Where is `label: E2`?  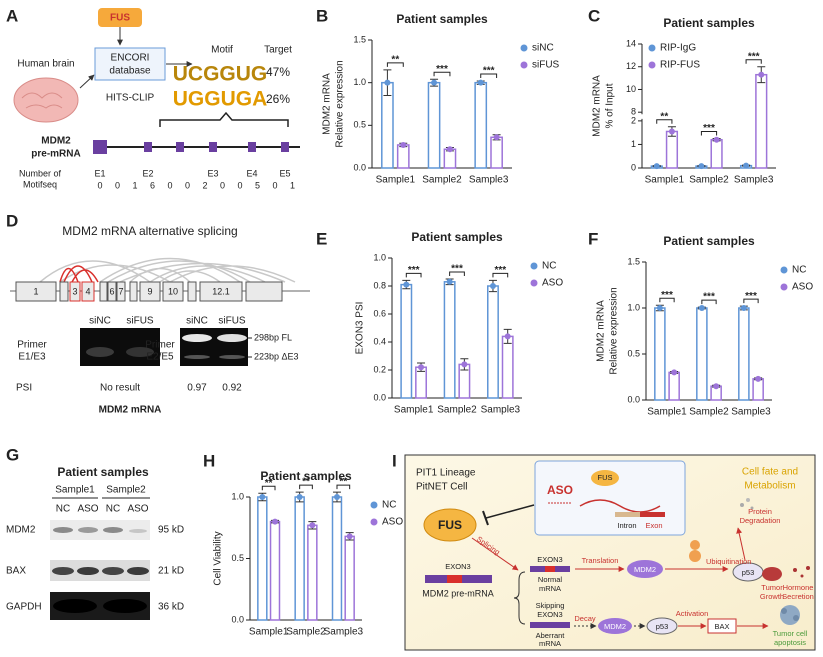
label: E2 is located at coordinates (147, 173).